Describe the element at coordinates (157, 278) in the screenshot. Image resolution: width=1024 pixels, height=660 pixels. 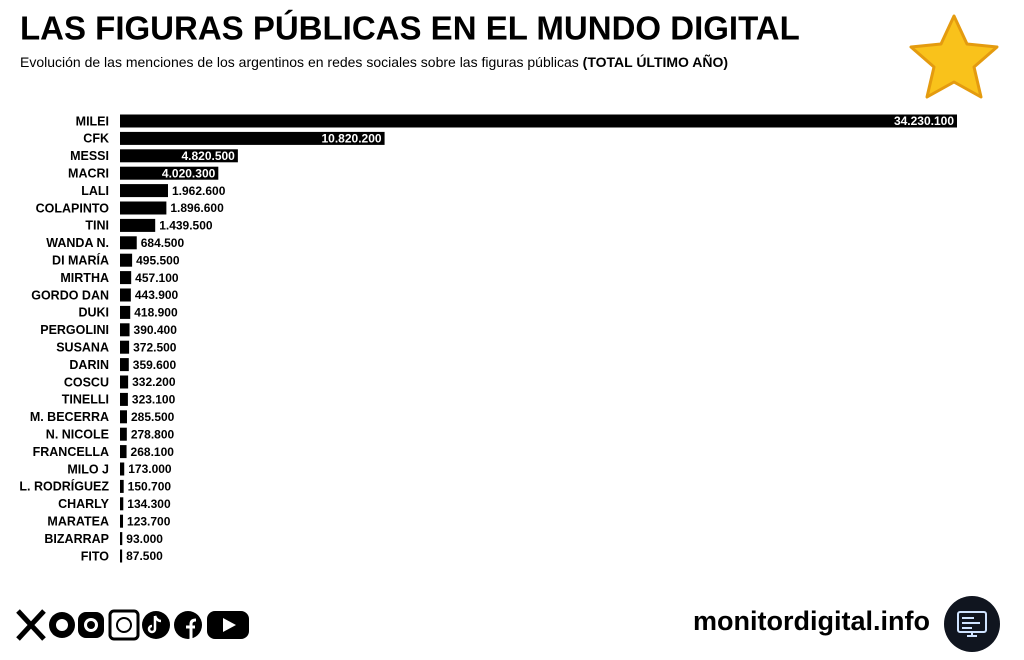
I see `value-label: 457.100` at that location.